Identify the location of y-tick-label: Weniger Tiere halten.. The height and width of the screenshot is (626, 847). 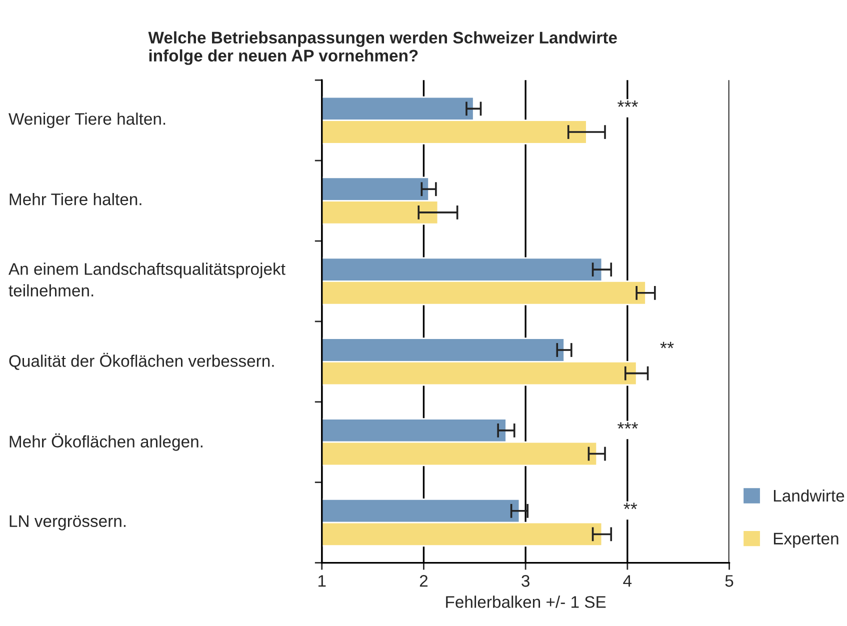
(87, 120).